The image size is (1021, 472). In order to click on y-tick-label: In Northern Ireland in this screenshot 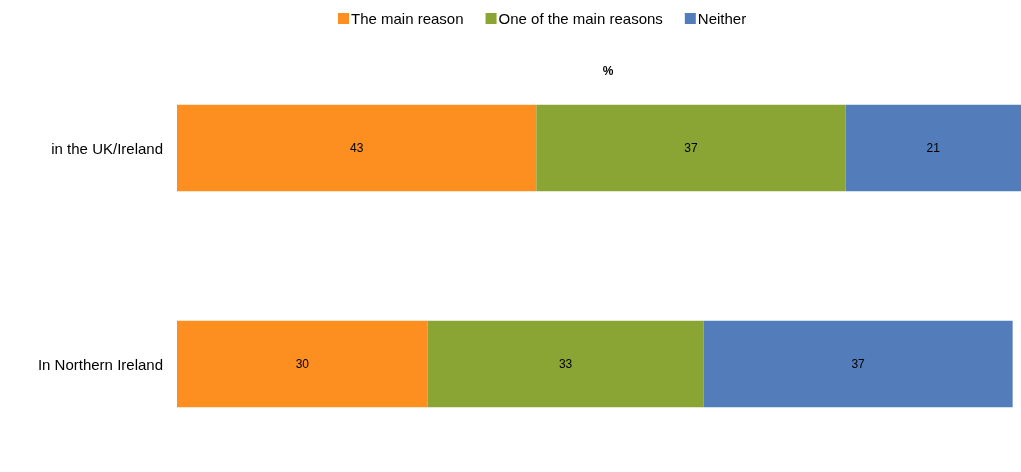, I will do `click(100, 364)`.